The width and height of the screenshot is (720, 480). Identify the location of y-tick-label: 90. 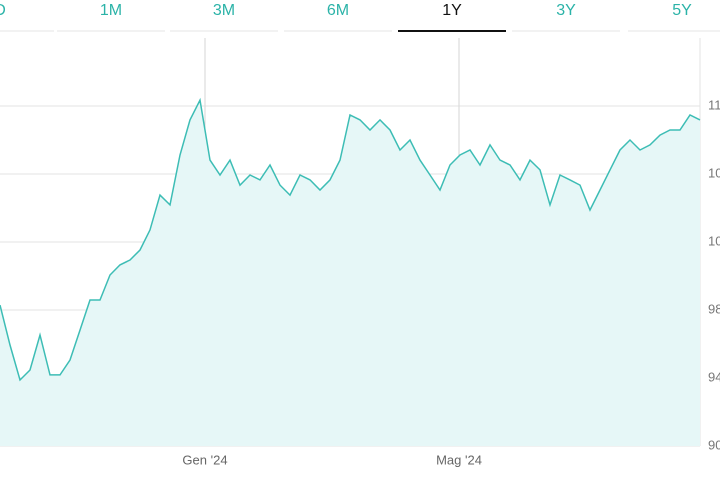
(714, 444).